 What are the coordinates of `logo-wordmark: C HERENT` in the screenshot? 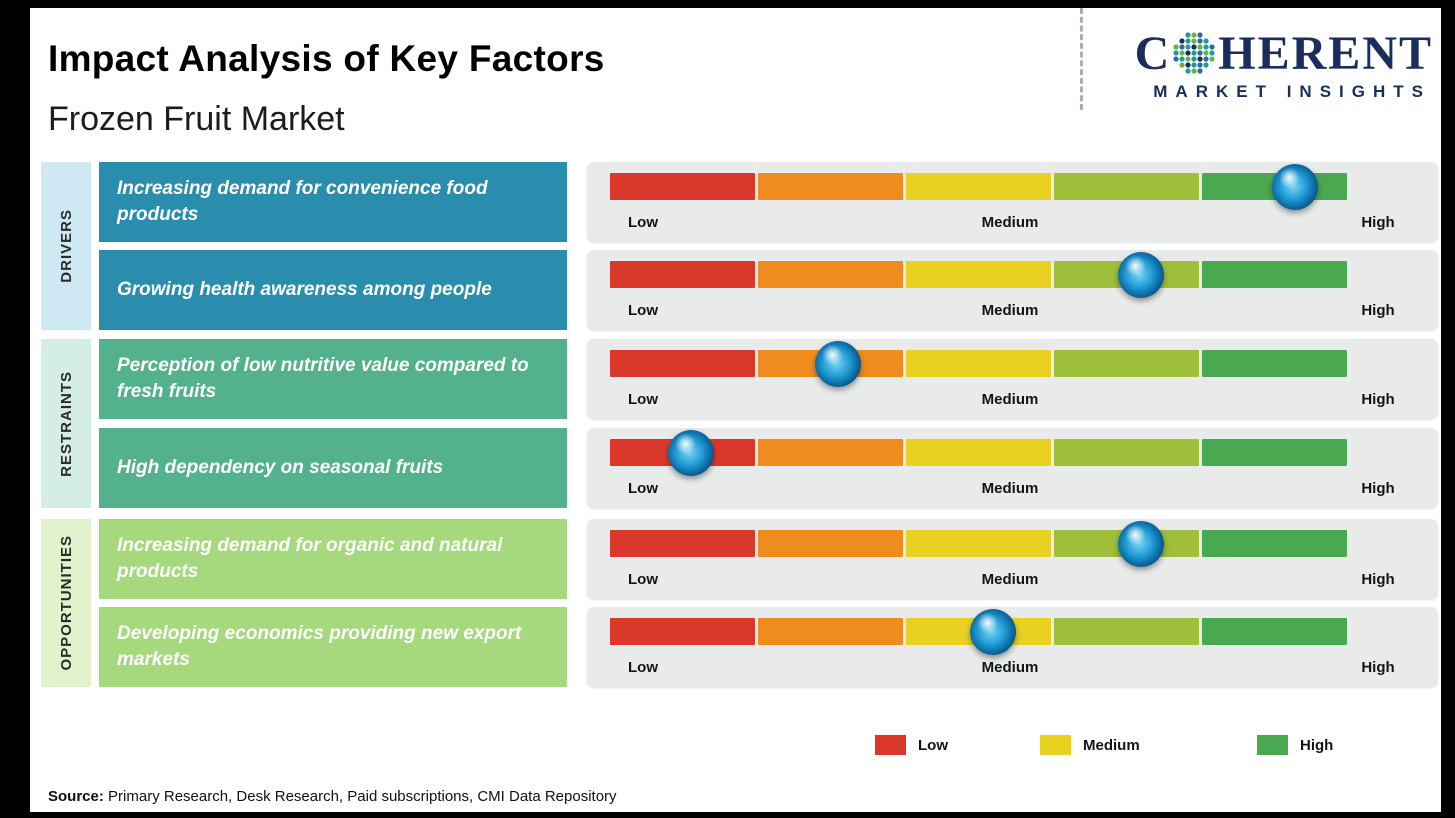 It's located at (1260, 54).